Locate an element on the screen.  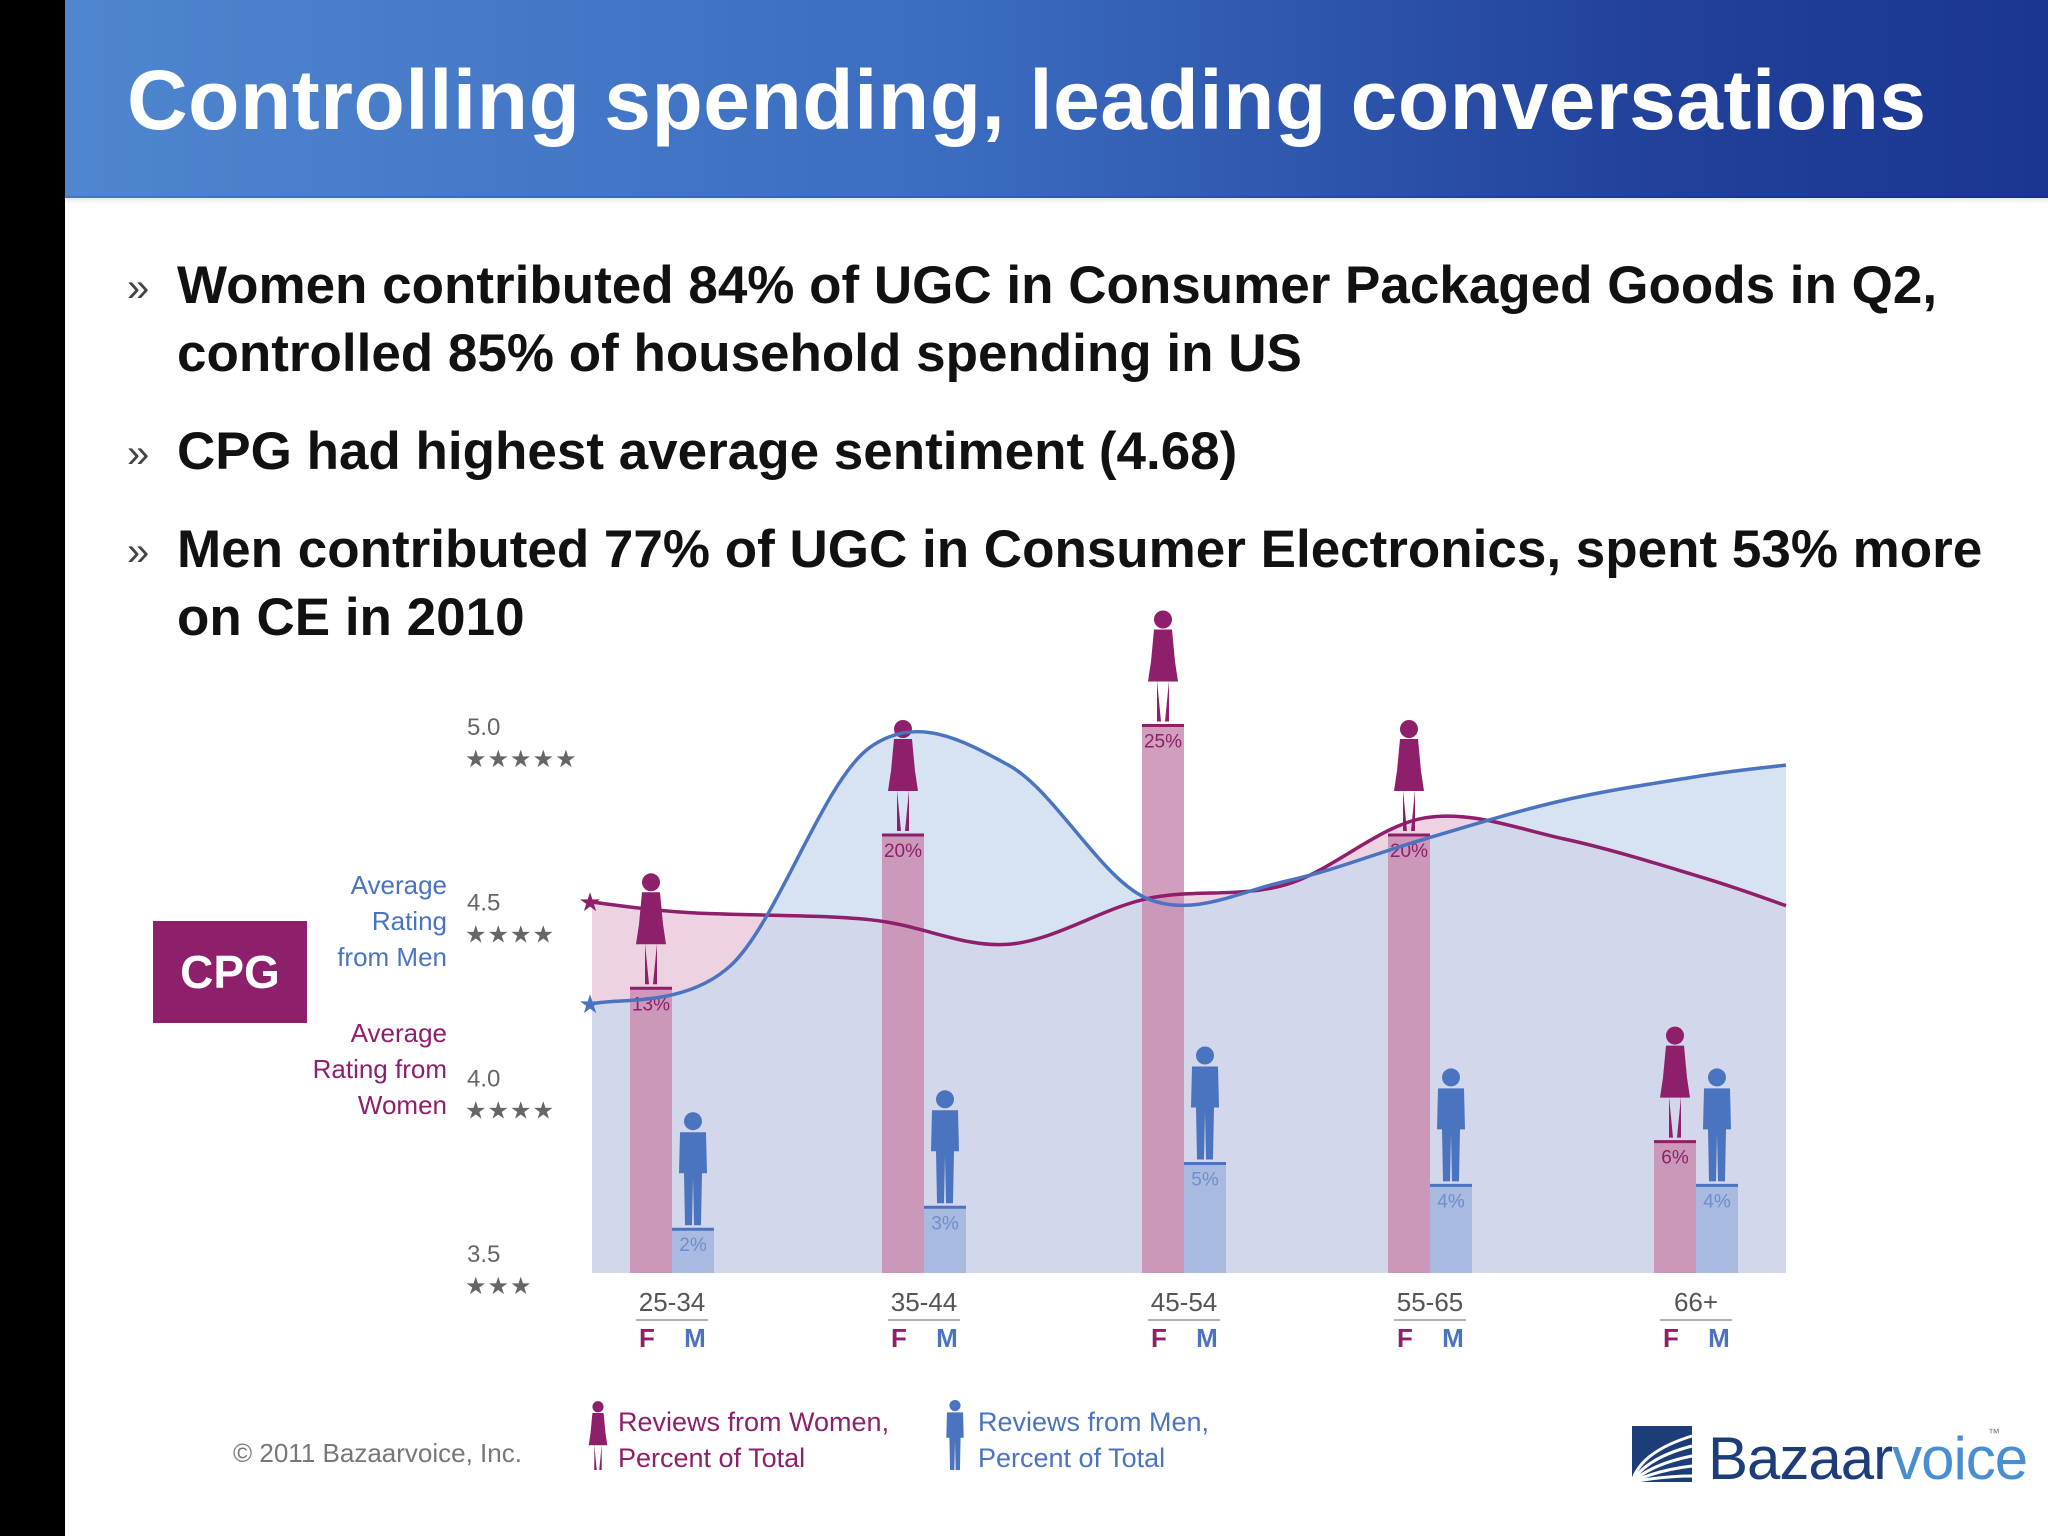
legend-man-icon is located at coordinates (955, 1434).